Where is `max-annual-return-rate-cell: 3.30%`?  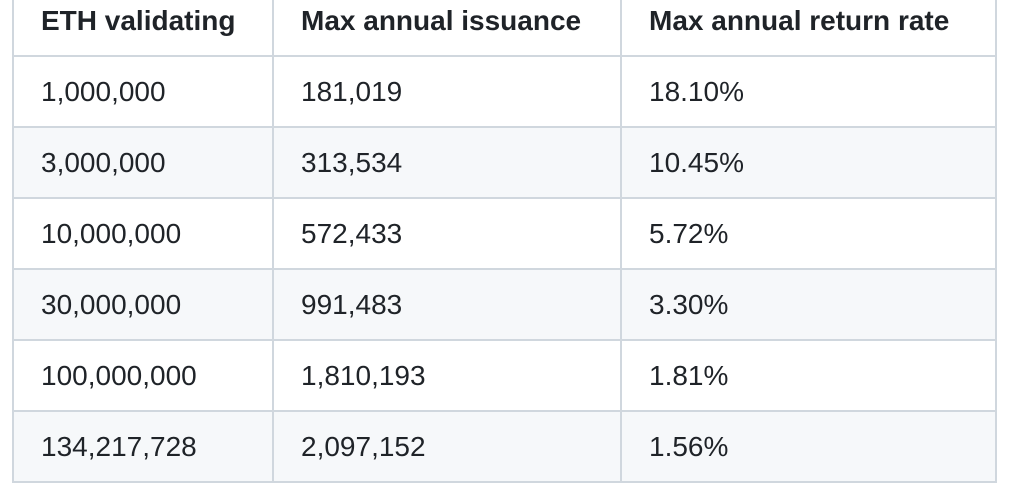 max-annual-return-rate-cell: 3.30% is located at coordinates (808, 304).